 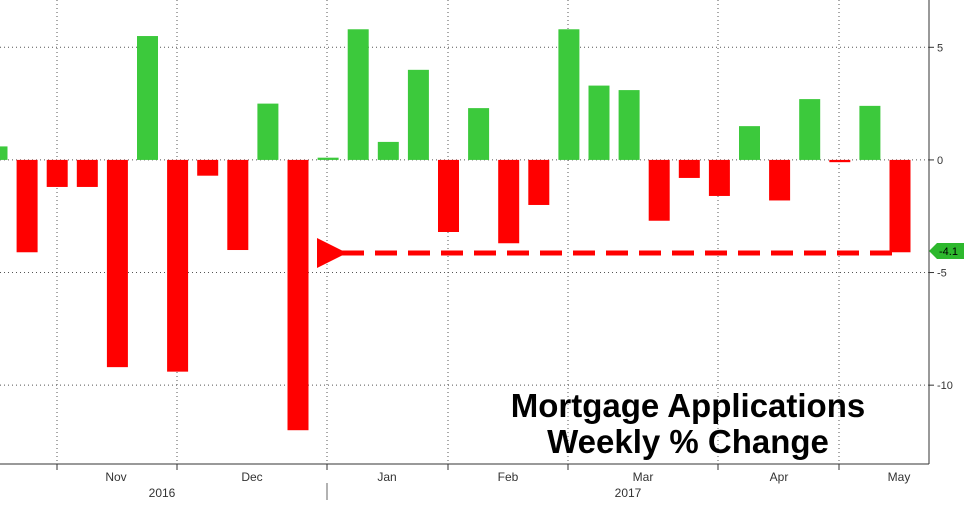 I want to click on x-year-label: 2017, so click(x=628, y=493).